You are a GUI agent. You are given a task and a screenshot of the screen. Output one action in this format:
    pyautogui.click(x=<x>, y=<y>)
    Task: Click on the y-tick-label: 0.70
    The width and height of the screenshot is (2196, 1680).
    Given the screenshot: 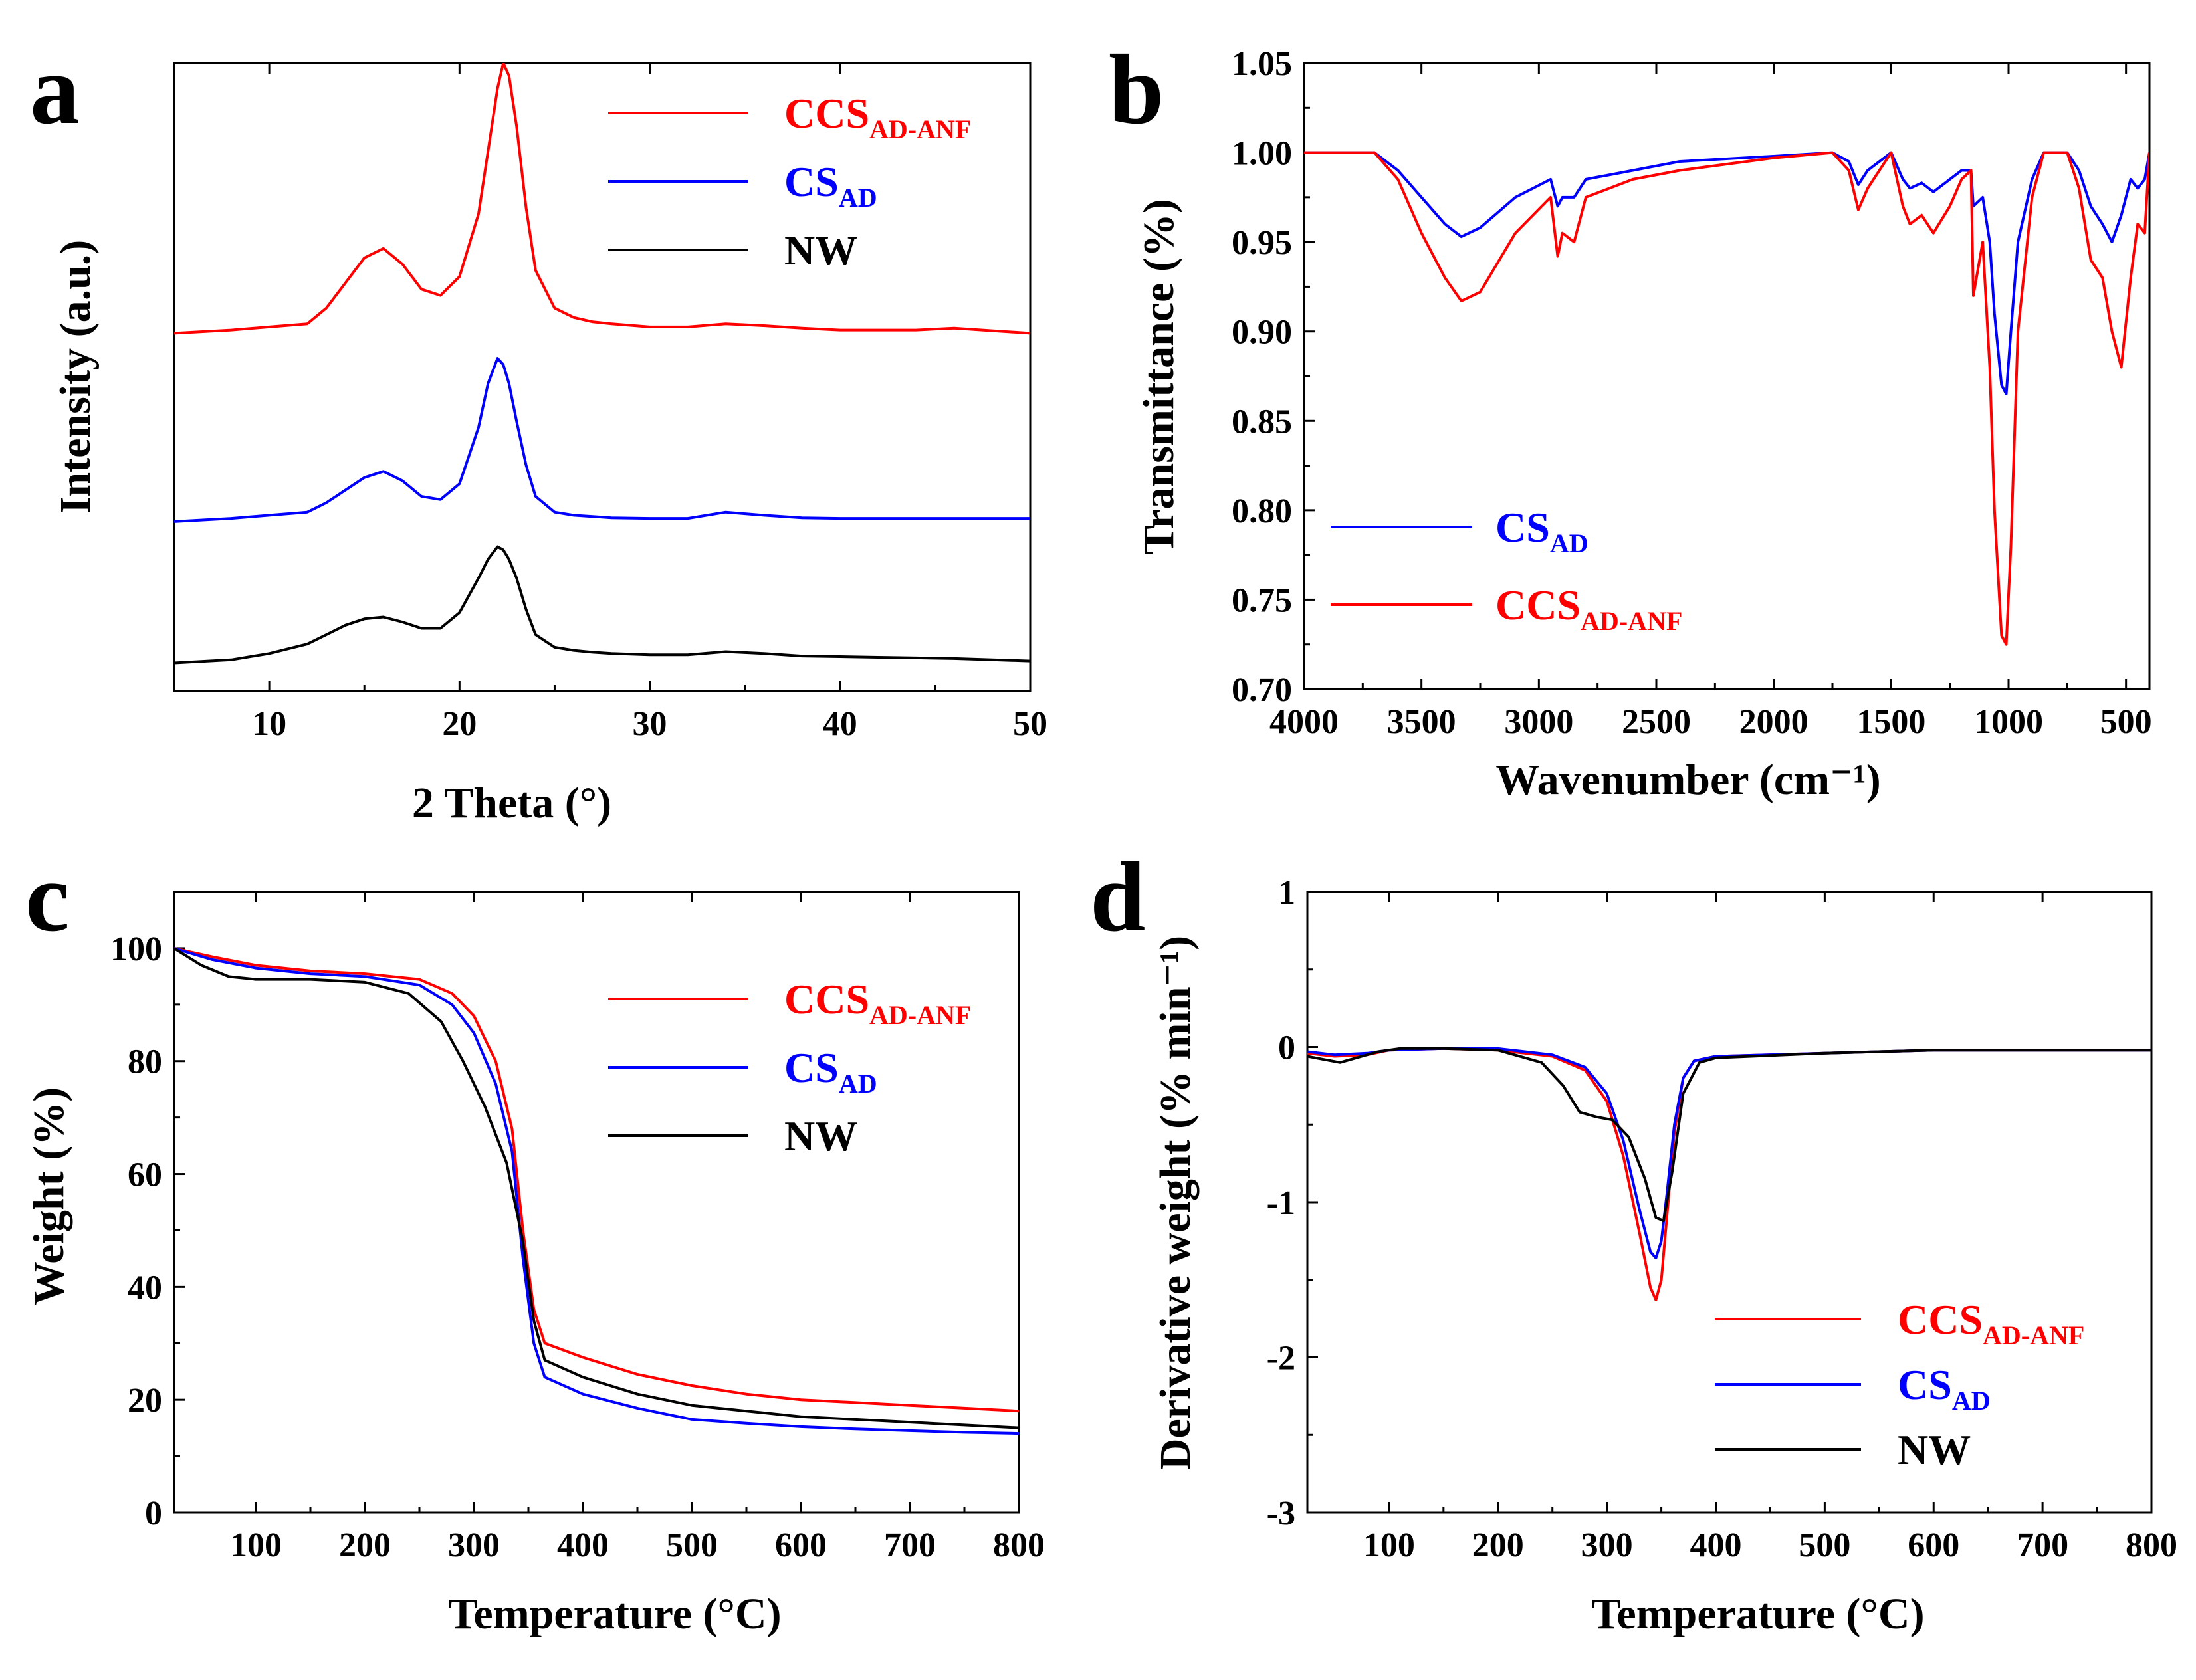 What is the action you would take?
    pyautogui.click(x=1262, y=690)
    